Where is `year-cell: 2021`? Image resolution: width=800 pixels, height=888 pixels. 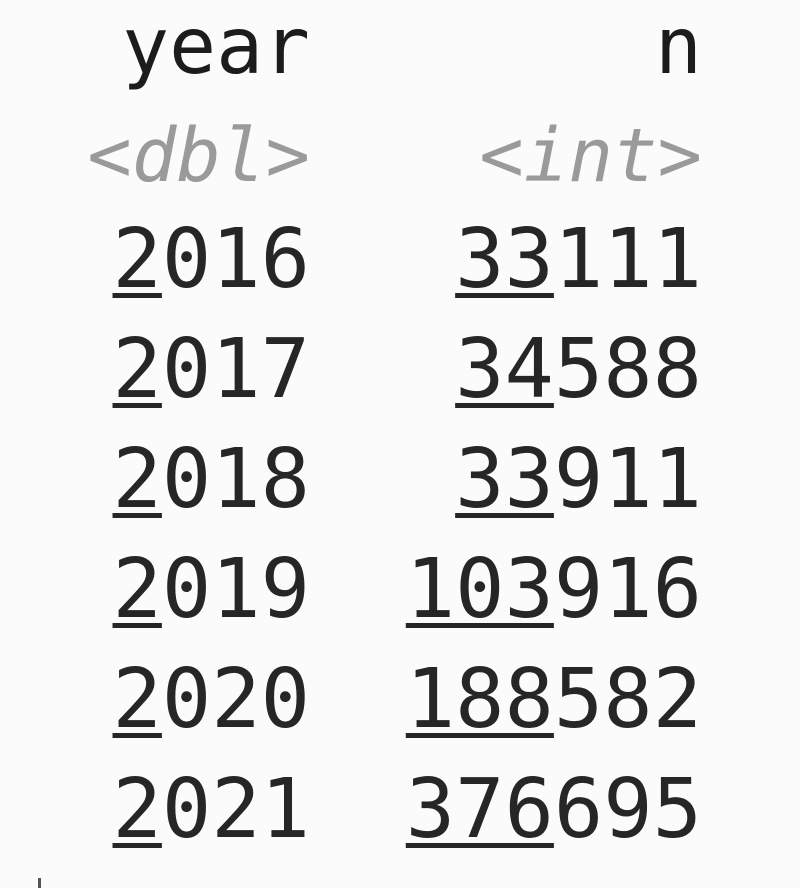 year-cell: 2021 is located at coordinates (211, 810).